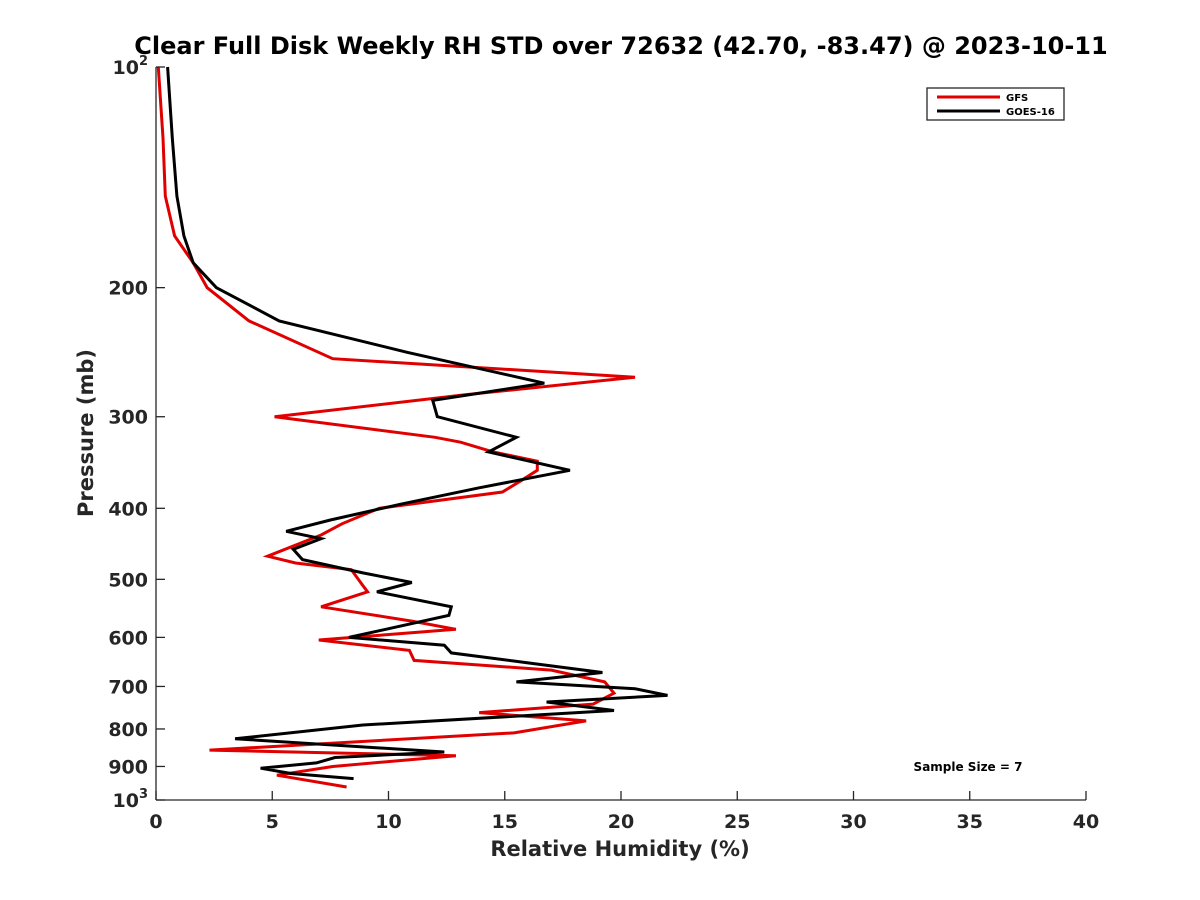  What do you see at coordinates (968, 767) in the screenshot?
I see `sample-size-annotation: Sample Size = 7` at bounding box center [968, 767].